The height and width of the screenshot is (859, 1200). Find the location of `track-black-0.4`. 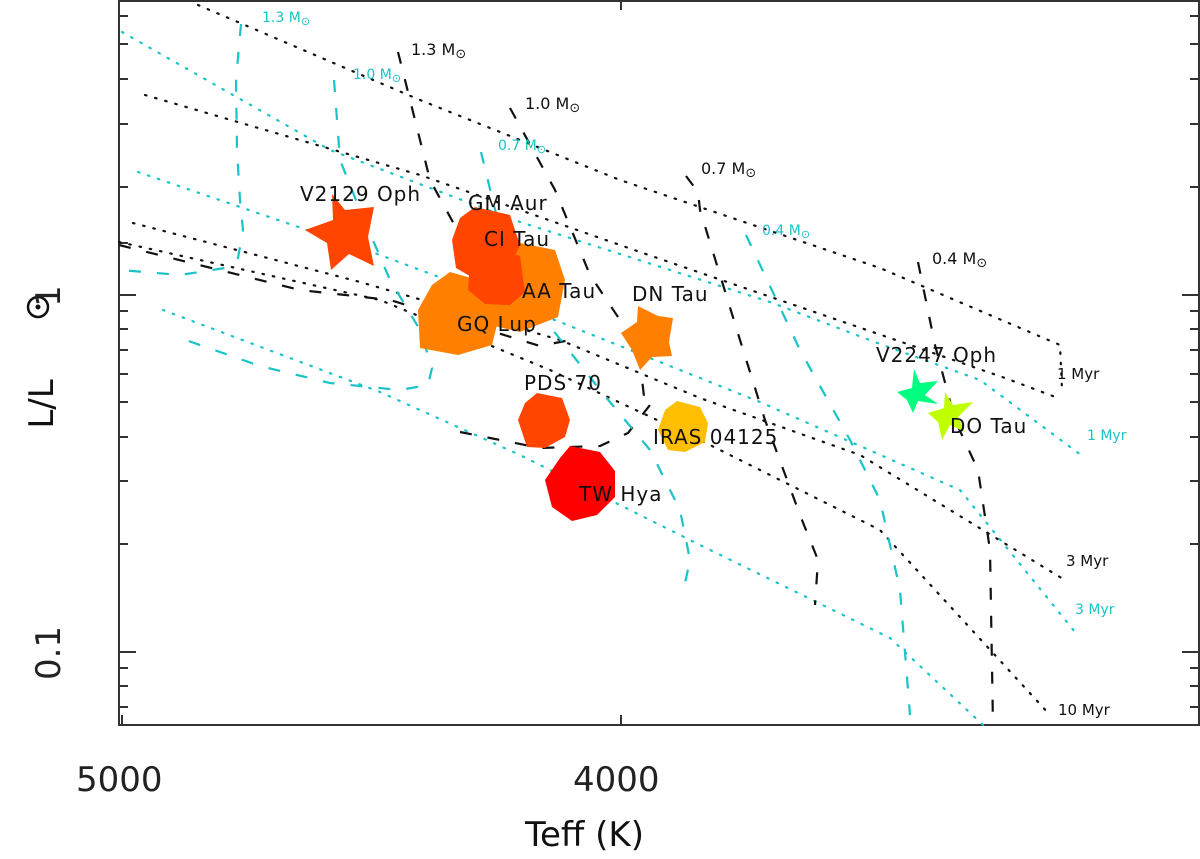

track-black-0.4 is located at coordinates (955, 493).